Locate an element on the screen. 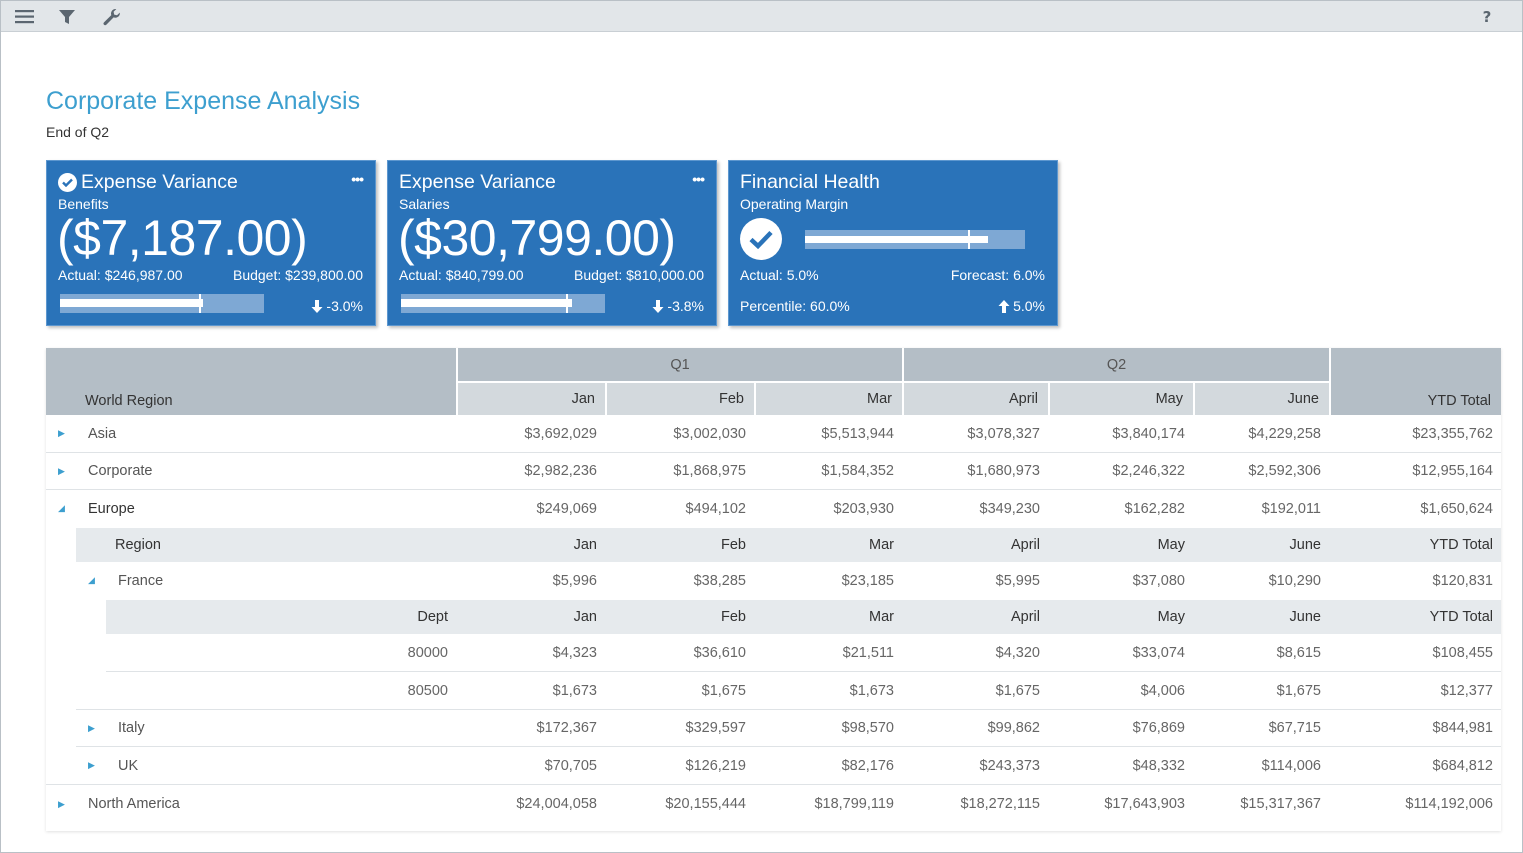 This screenshot has height=853, width=1523. cell-ytd: $108,455 is located at coordinates (1462, 652).